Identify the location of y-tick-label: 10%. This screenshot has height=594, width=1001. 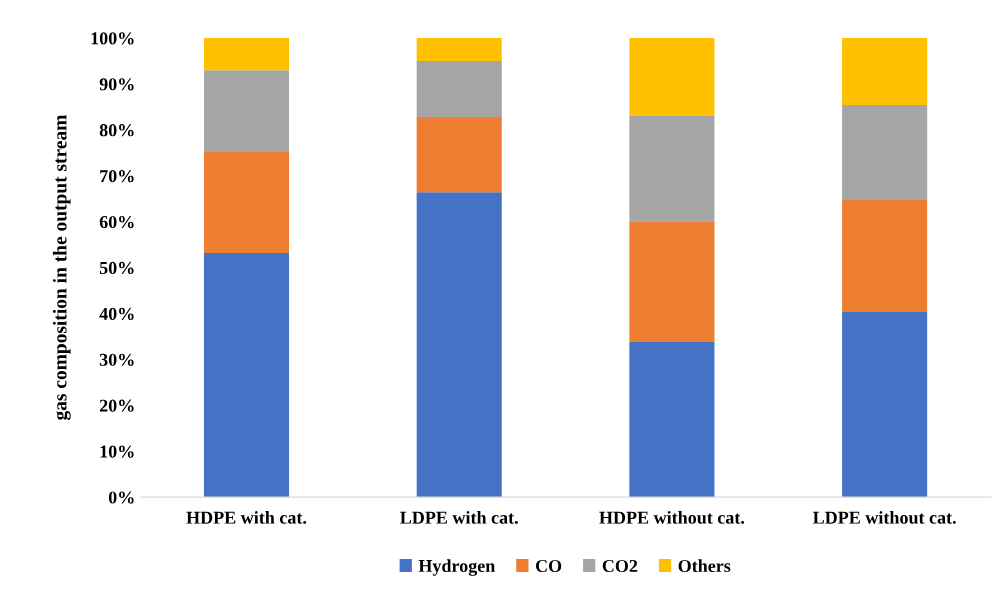
(117, 451).